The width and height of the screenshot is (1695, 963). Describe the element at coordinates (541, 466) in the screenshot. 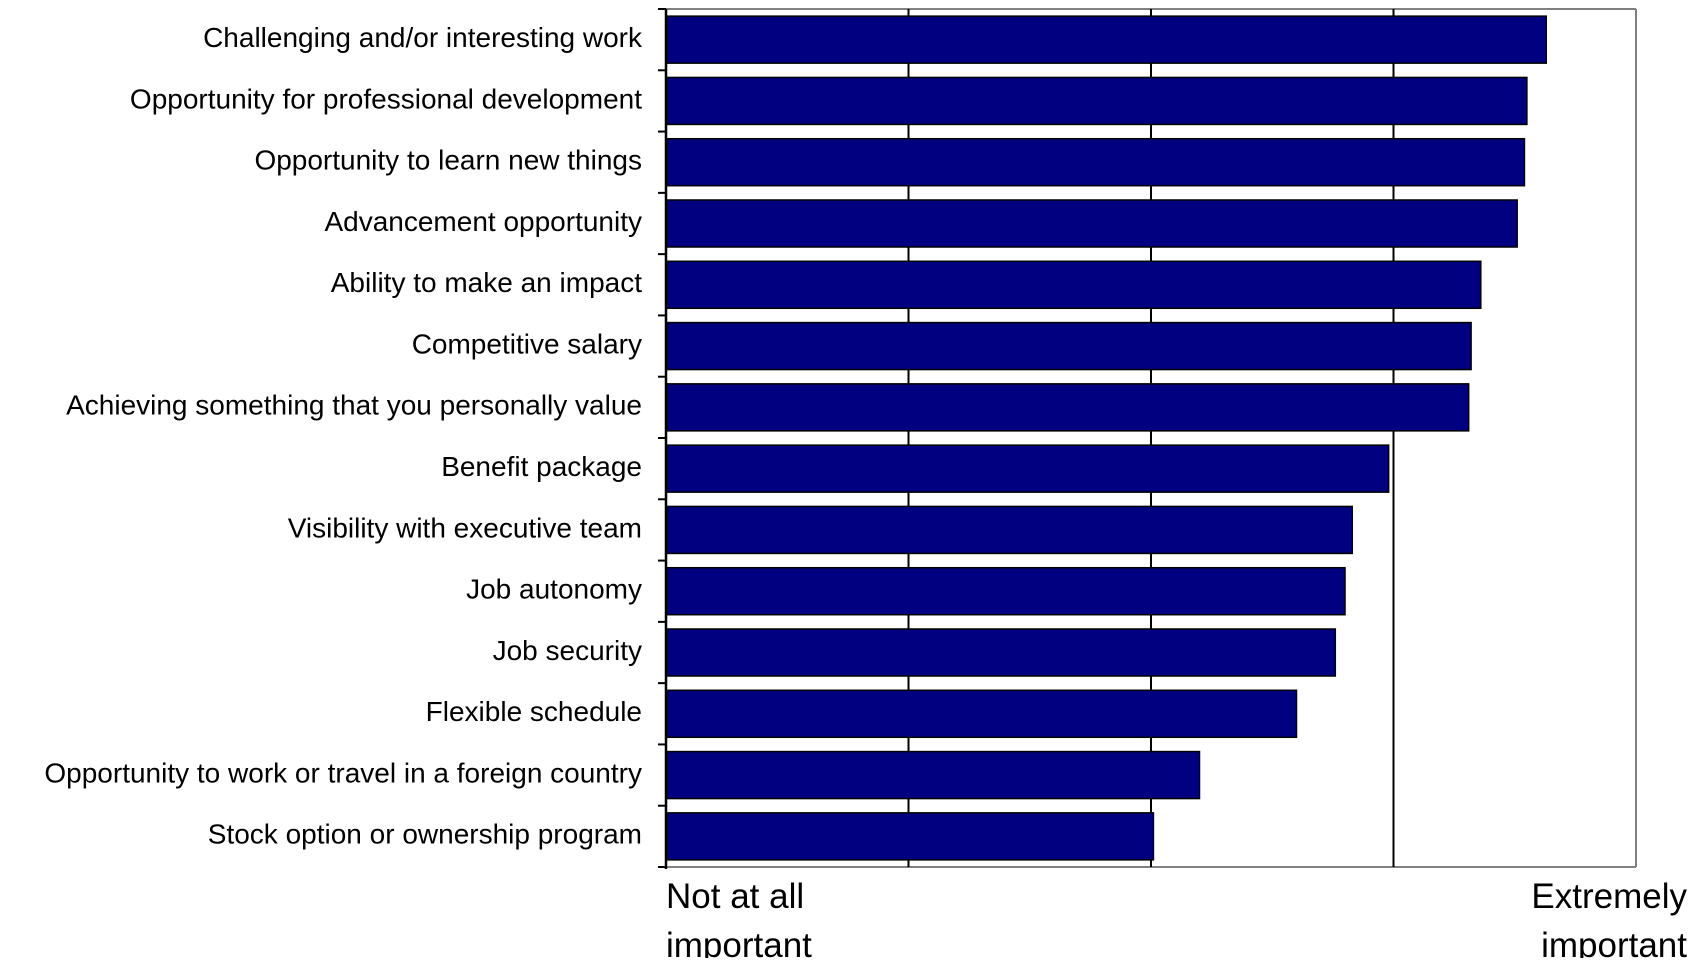

I see `category-label: Benefit package` at that location.